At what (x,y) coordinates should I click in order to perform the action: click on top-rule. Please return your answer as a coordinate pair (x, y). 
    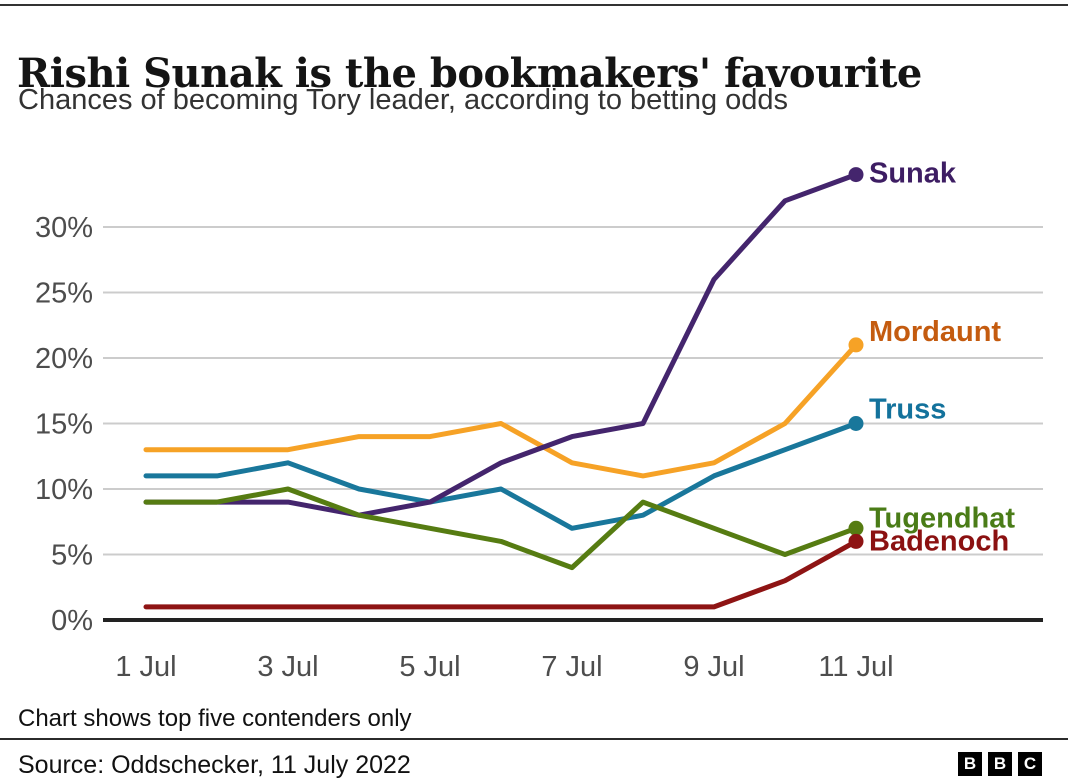
    Looking at the image, I should click on (534, 5).